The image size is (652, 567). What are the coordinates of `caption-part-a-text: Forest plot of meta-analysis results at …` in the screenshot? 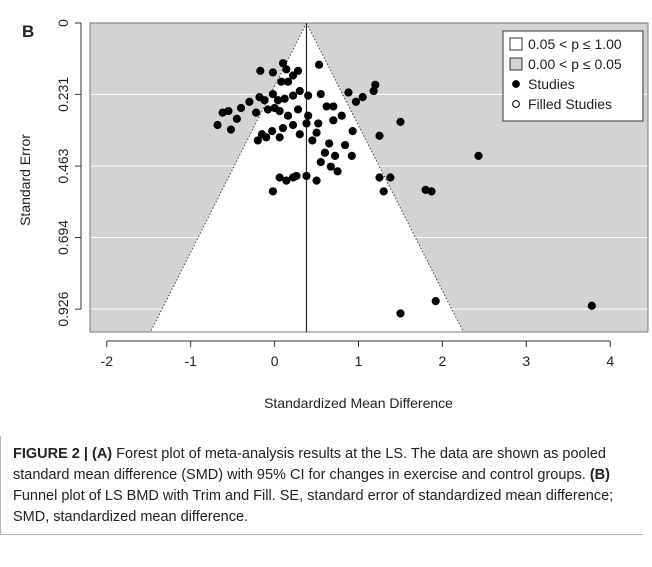 It's located at (309, 464).